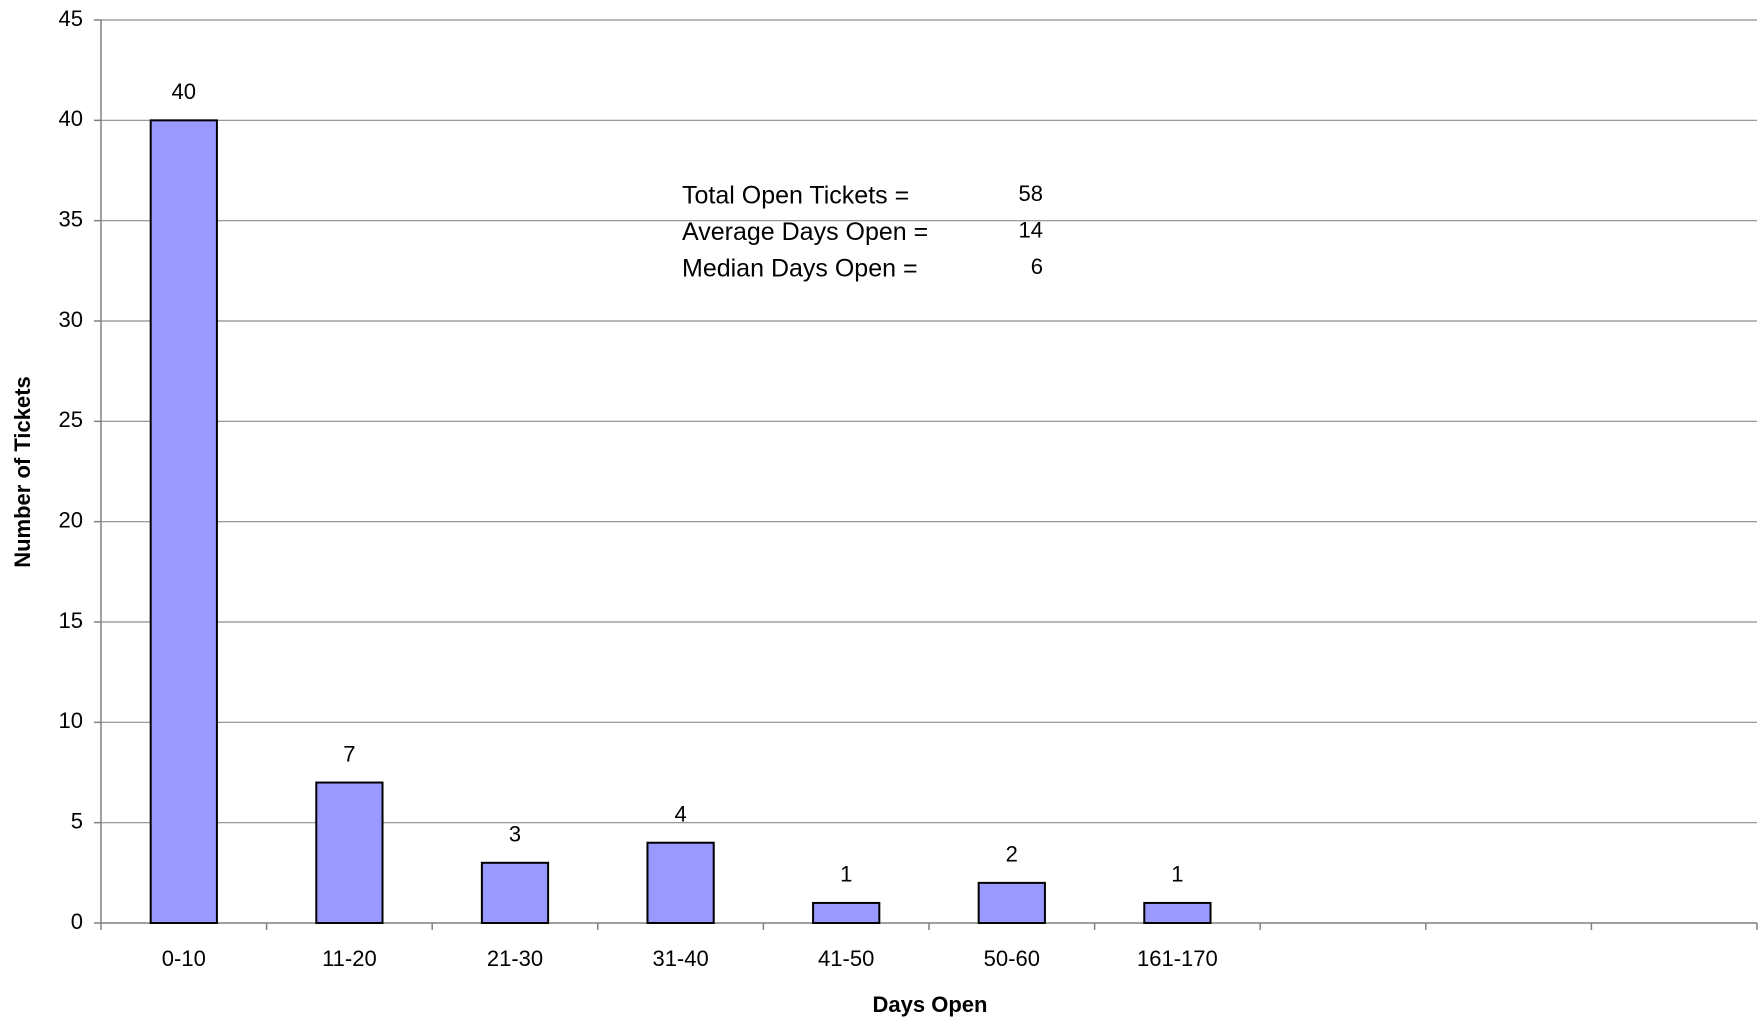  What do you see at coordinates (680, 958) in the screenshot?
I see `x-tick-label: 31-40` at bounding box center [680, 958].